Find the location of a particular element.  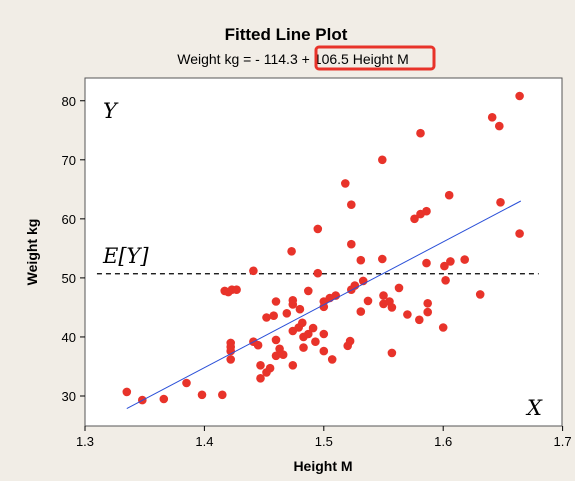

equation-highlight-box is located at coordinates (375, 58).